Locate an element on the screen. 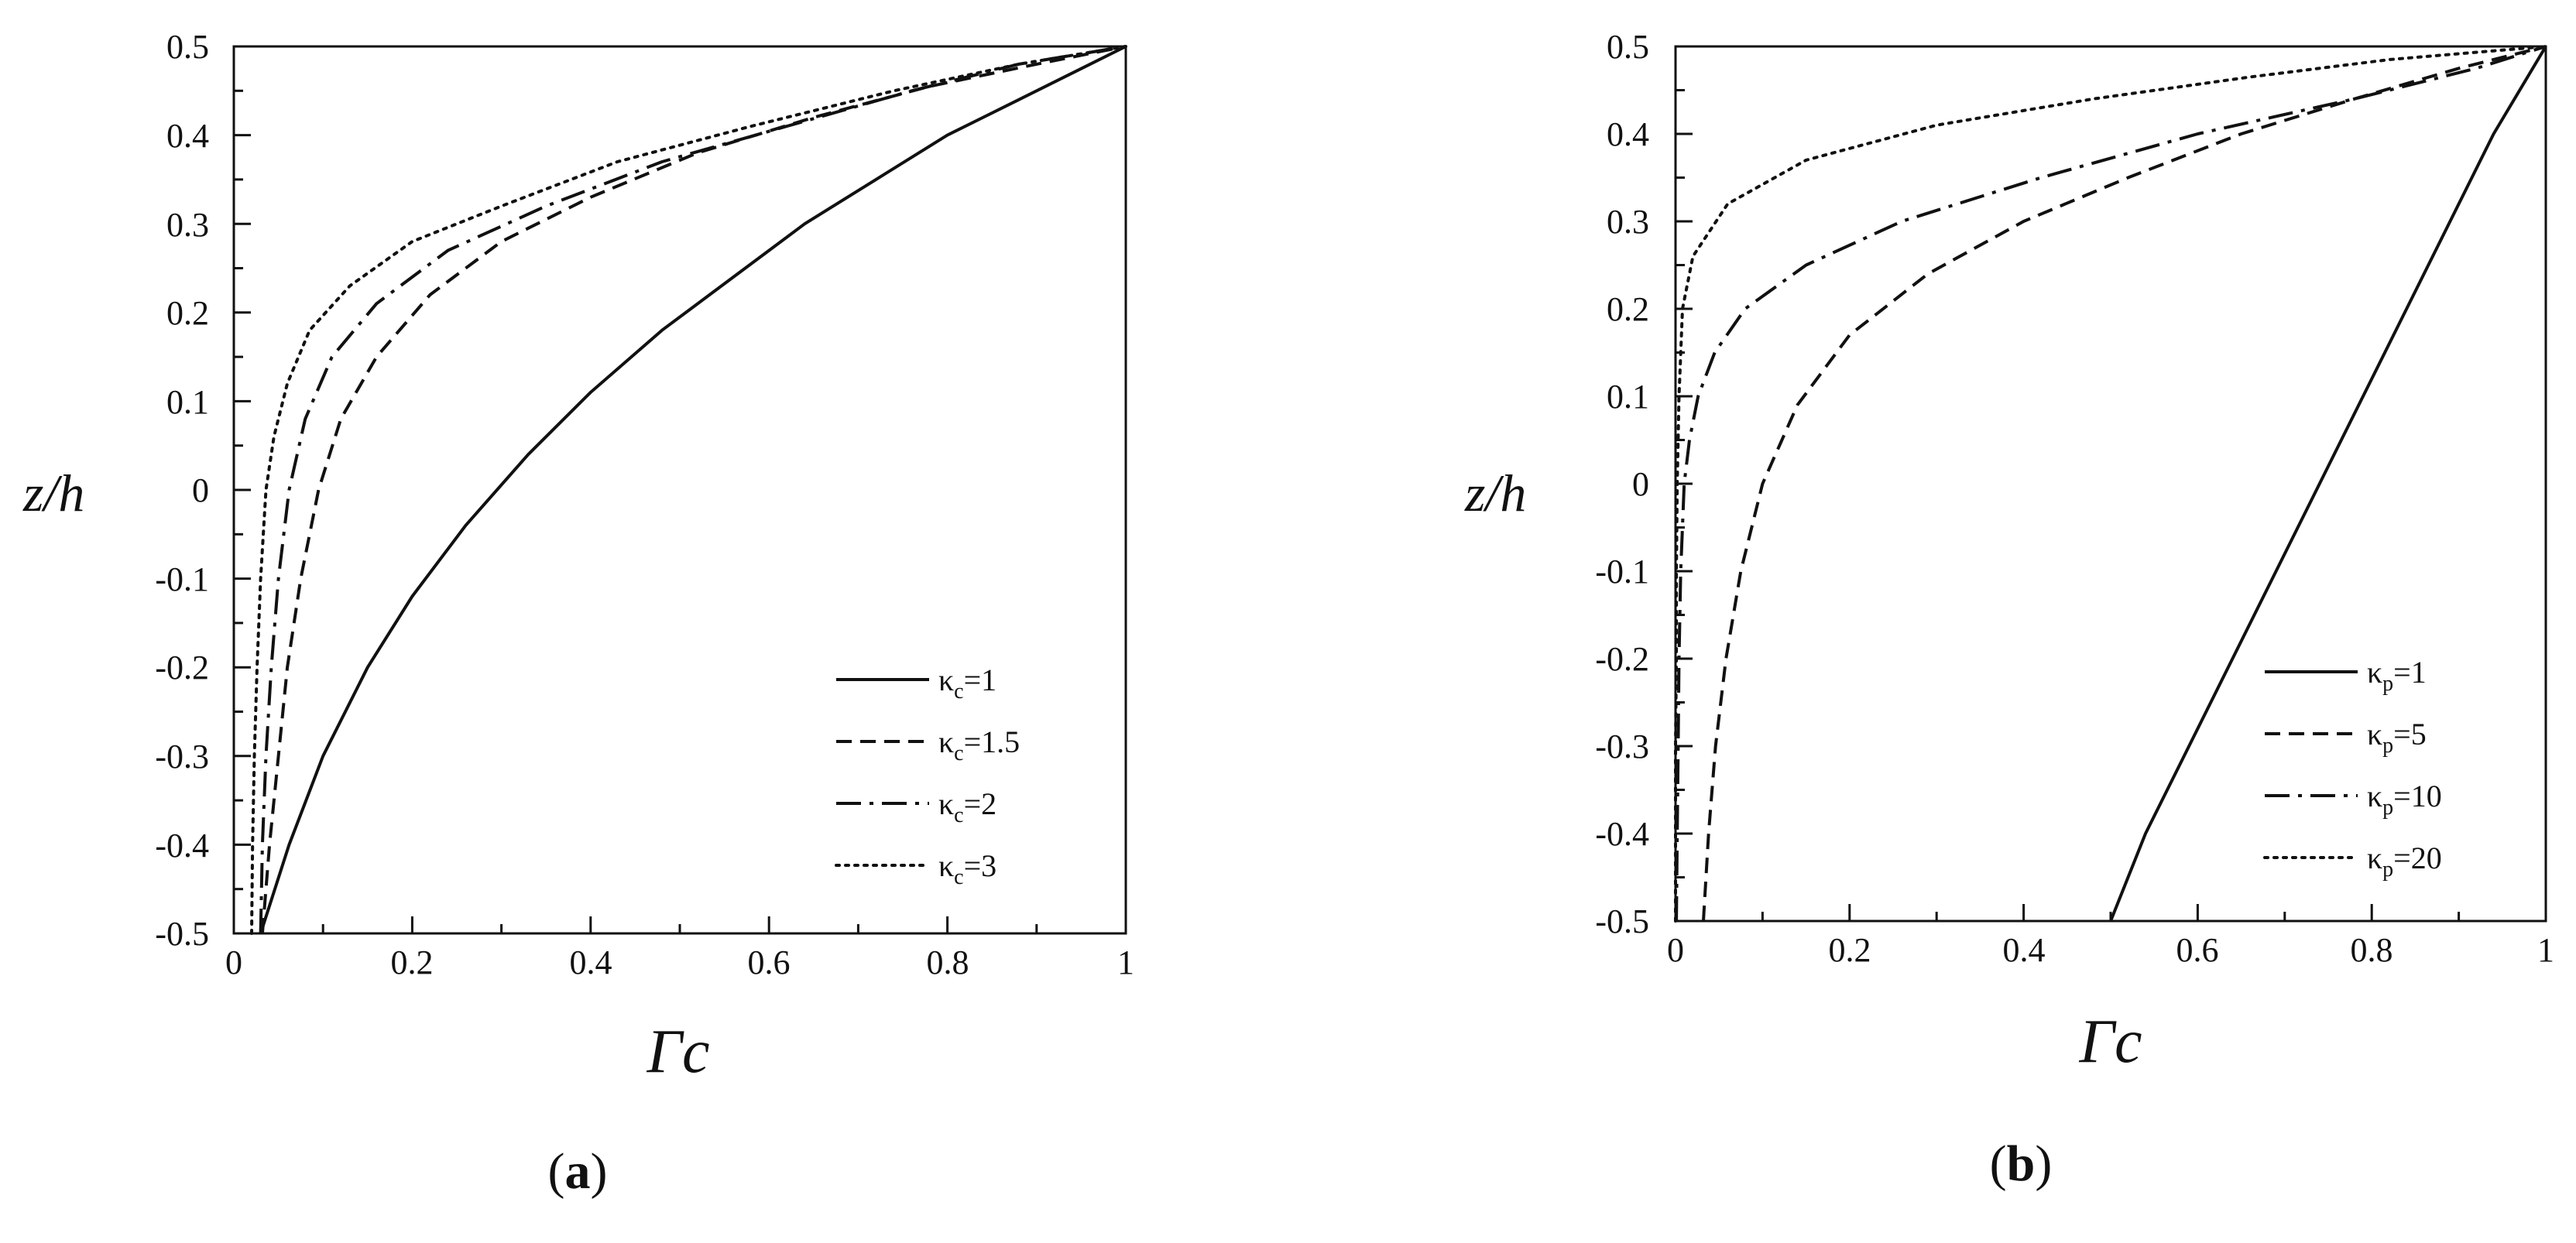 The width and height of the screenshot is (2576, 1243). legend: κp=1 κp=5 κp=10 κp=20 is located at coordinates (2352, 768).